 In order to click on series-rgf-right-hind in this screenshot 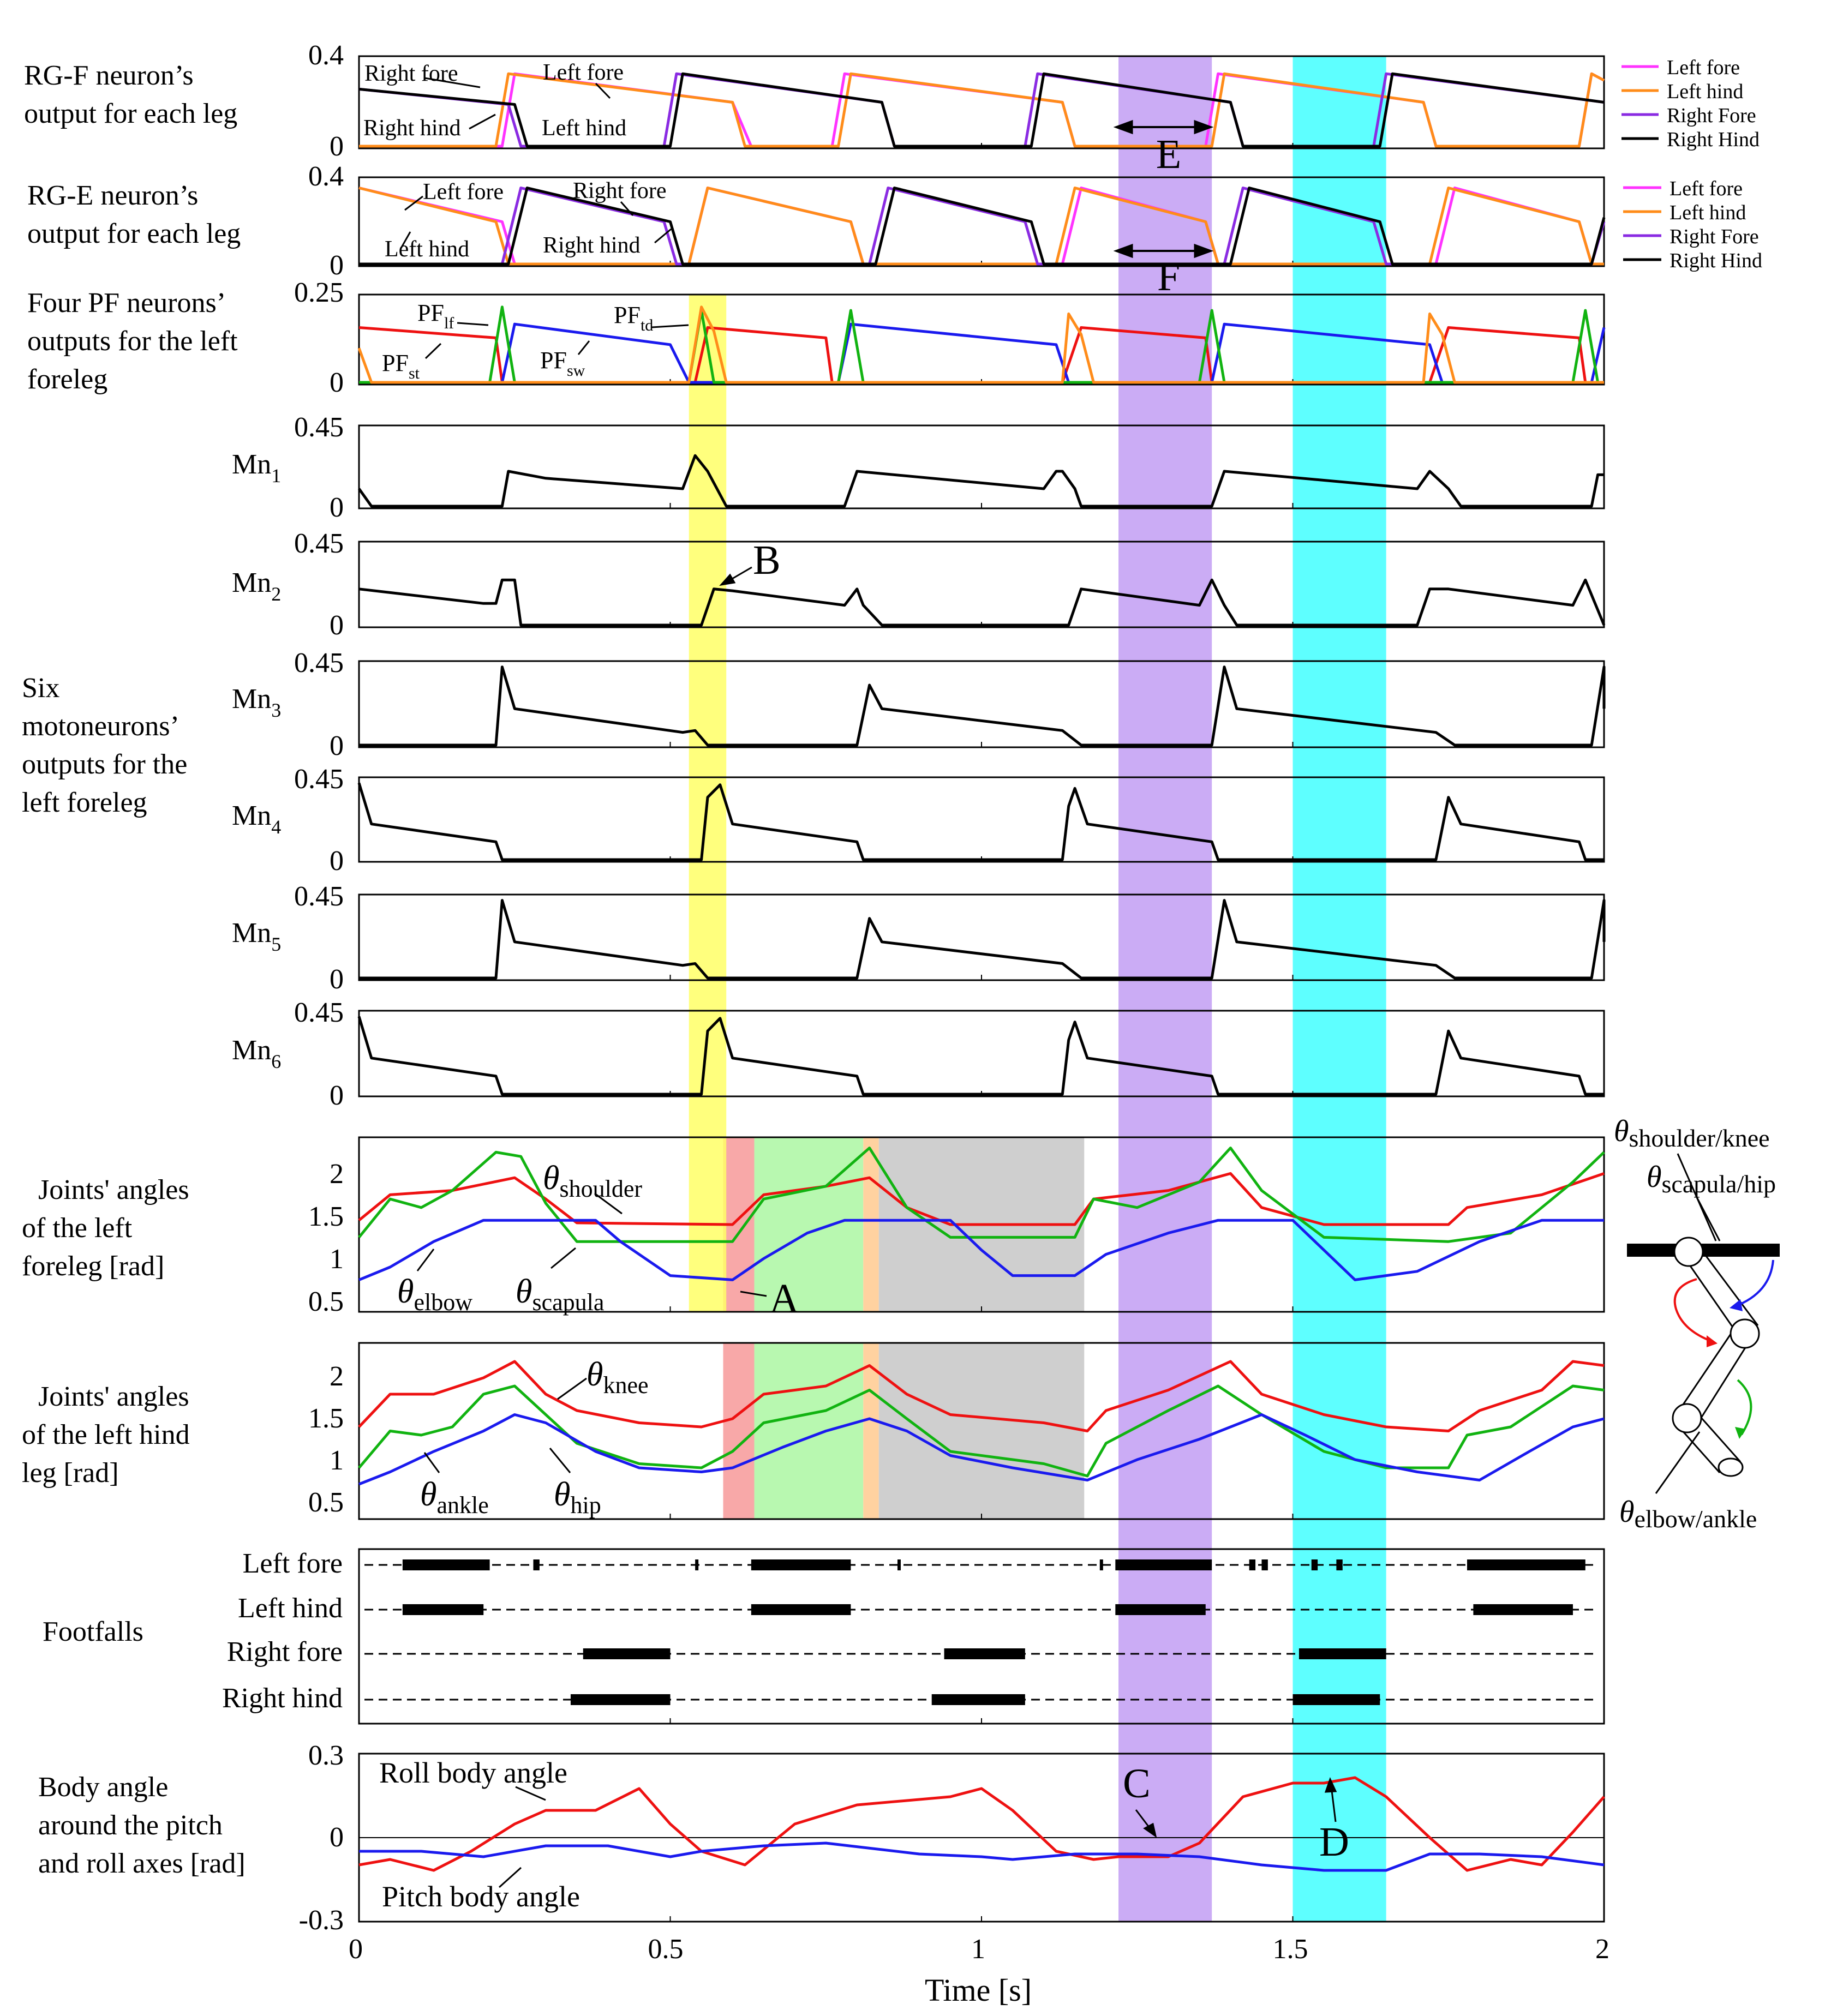, I will do `click(981, 110)`.